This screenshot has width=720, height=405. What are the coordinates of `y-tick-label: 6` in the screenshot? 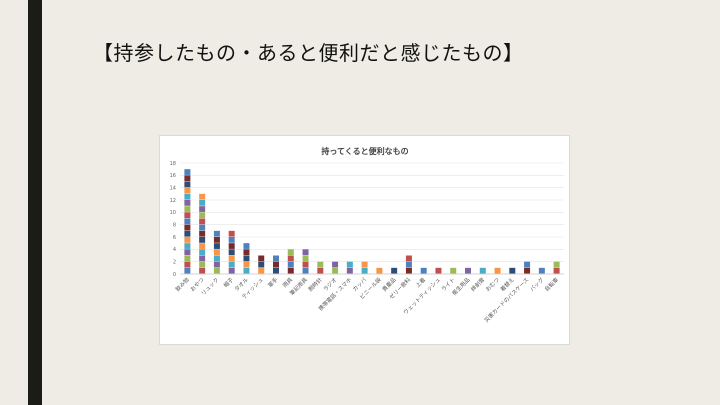 It's located at (174, 238).